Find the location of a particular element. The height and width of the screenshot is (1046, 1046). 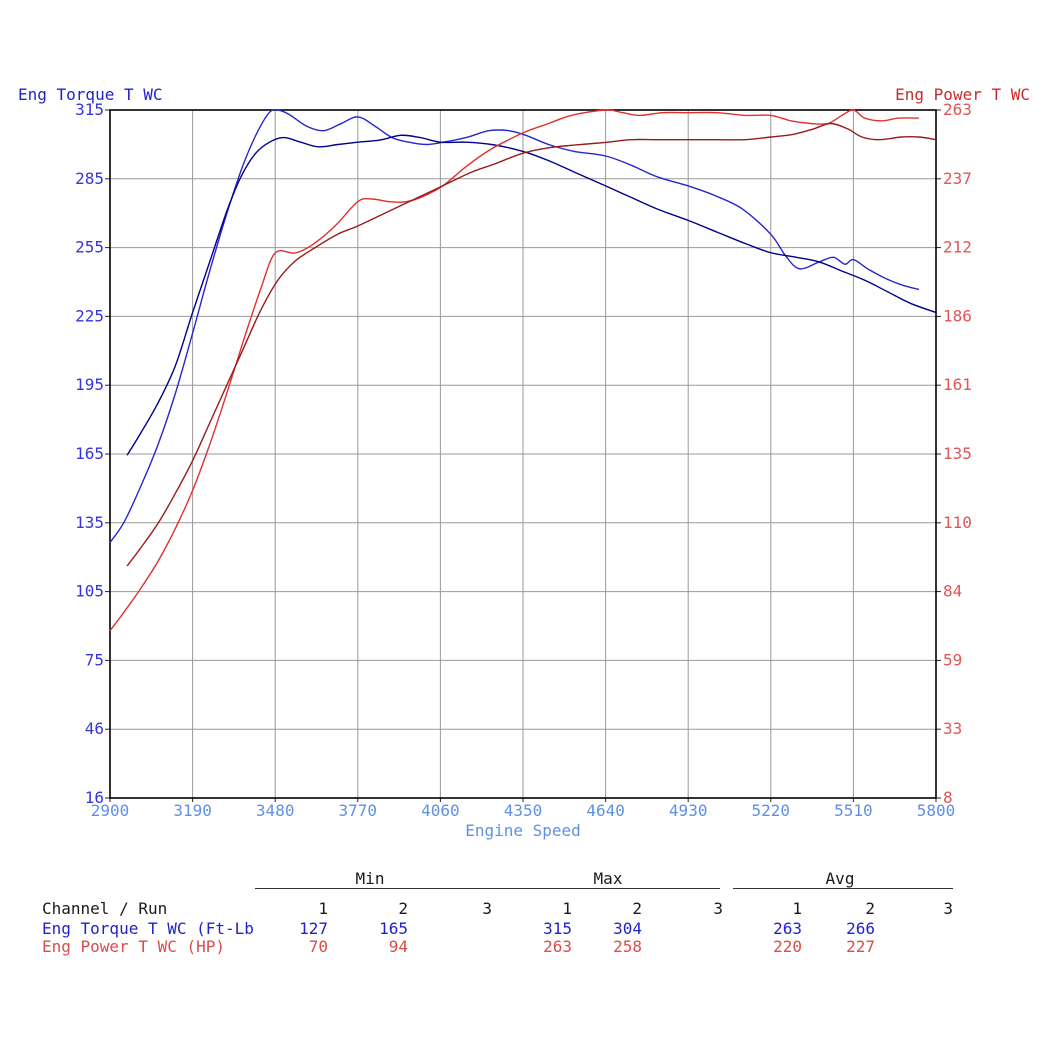

rpm-axis-tick-label: 3190 is located at coordinates (192, 810).